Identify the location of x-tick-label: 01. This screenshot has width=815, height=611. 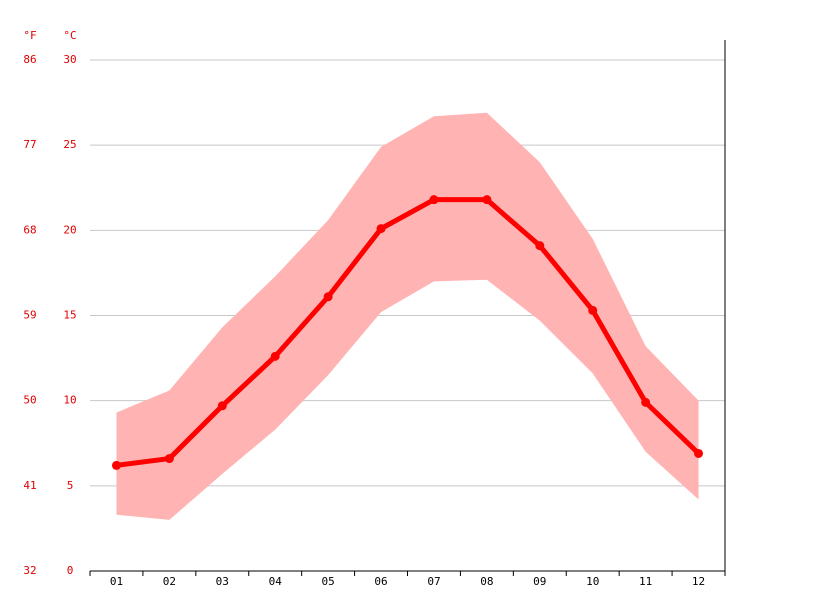
(116, 581).